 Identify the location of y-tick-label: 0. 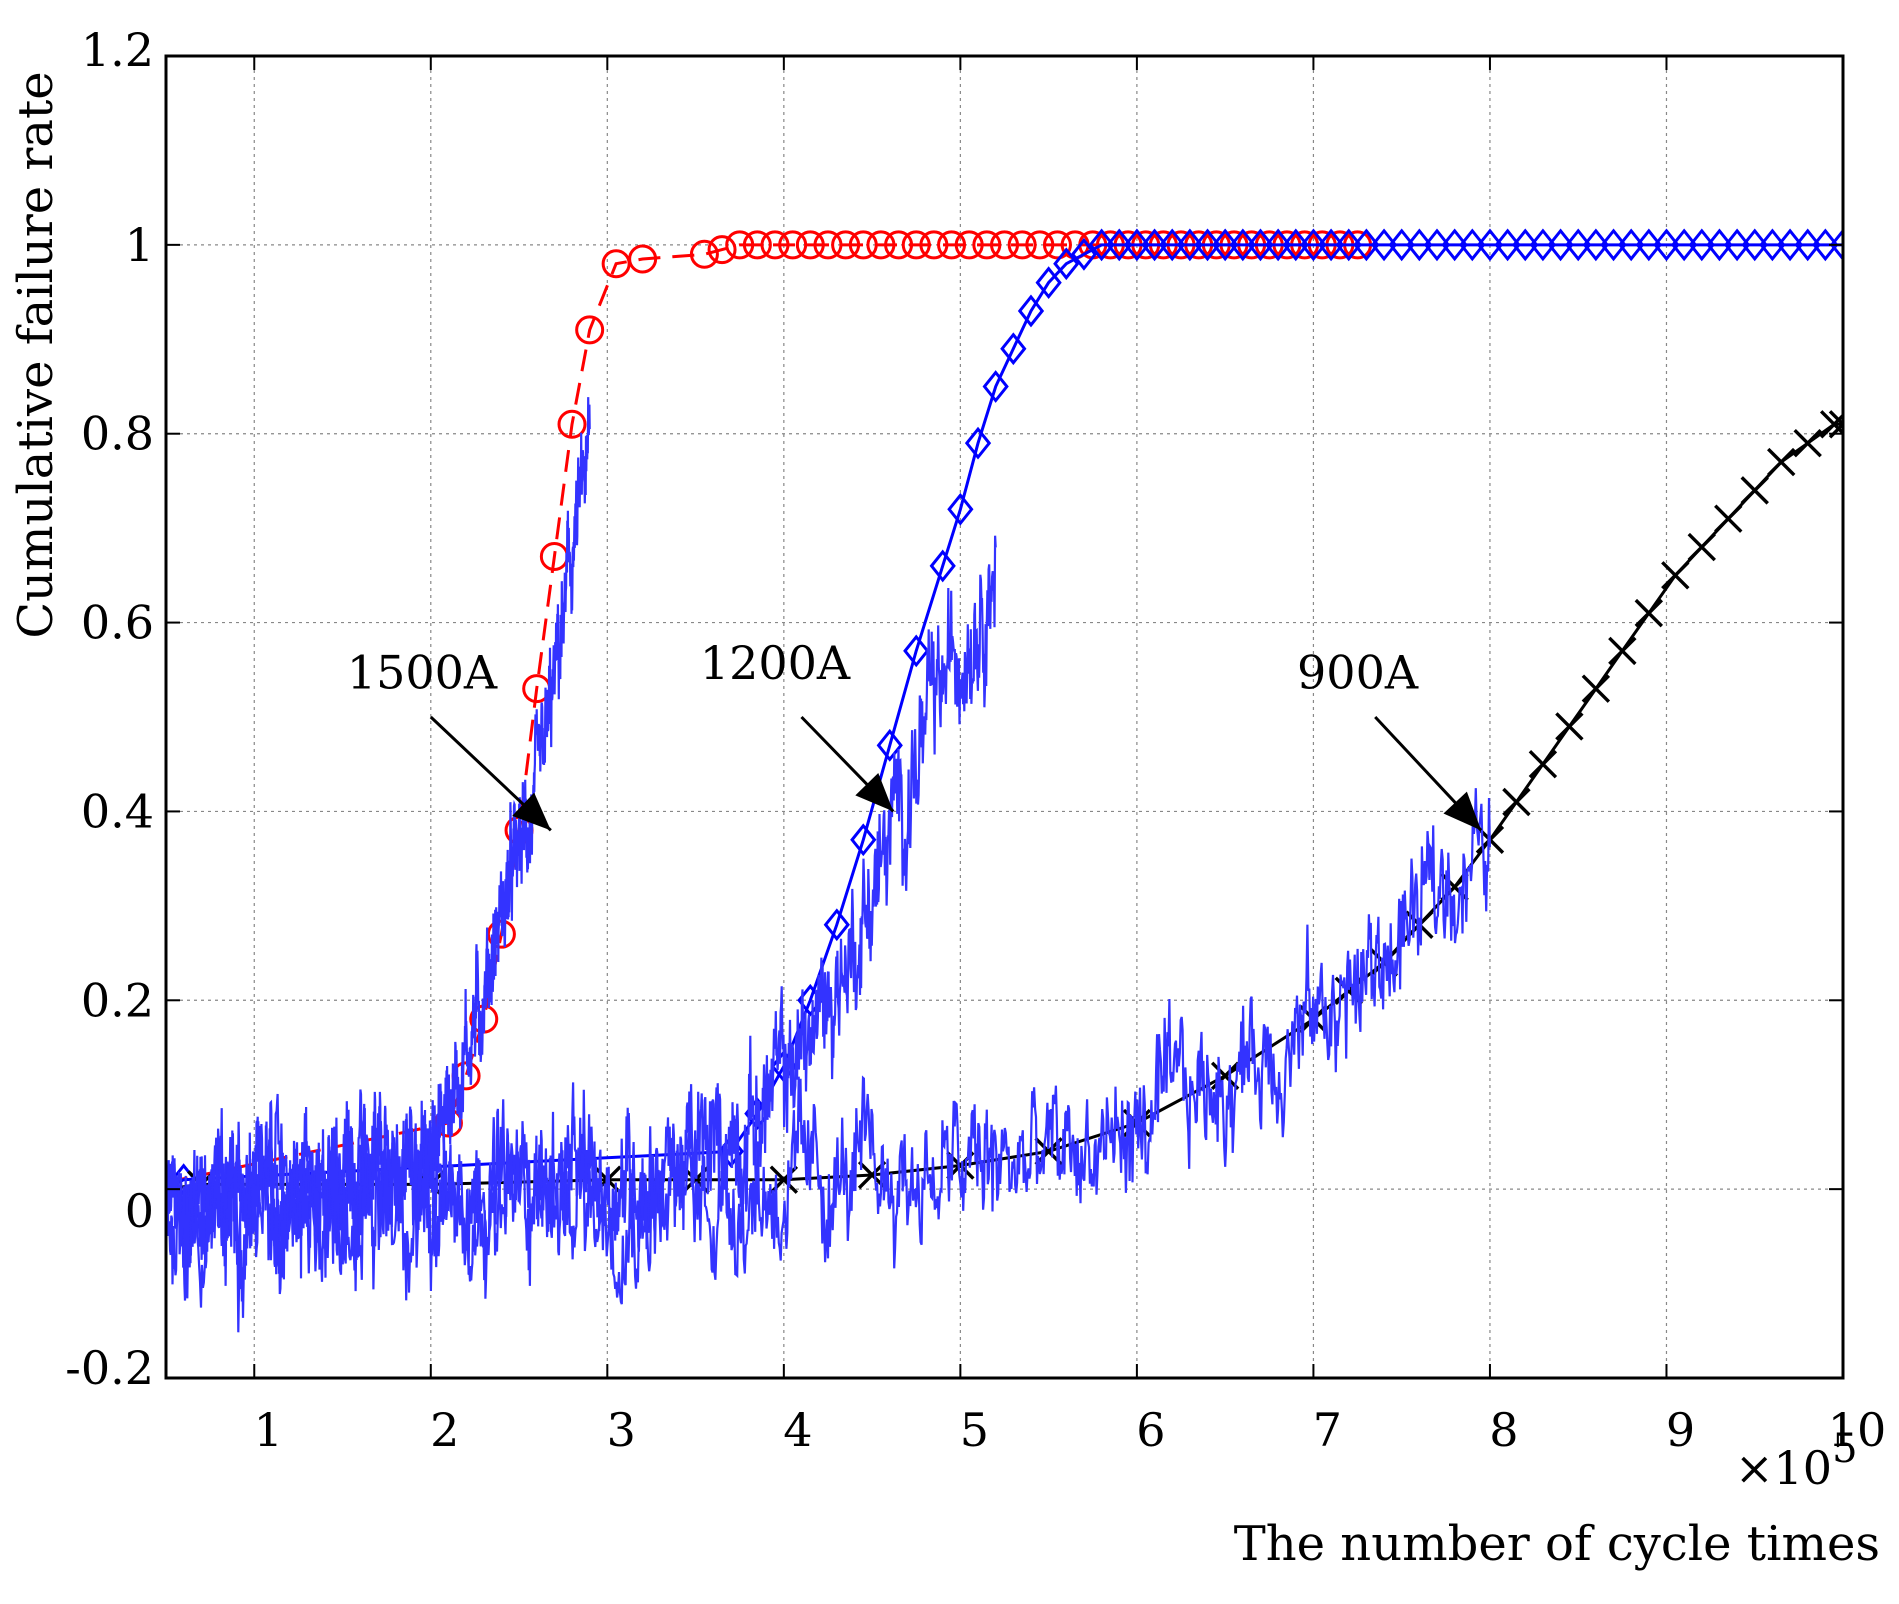
(139, 1211).